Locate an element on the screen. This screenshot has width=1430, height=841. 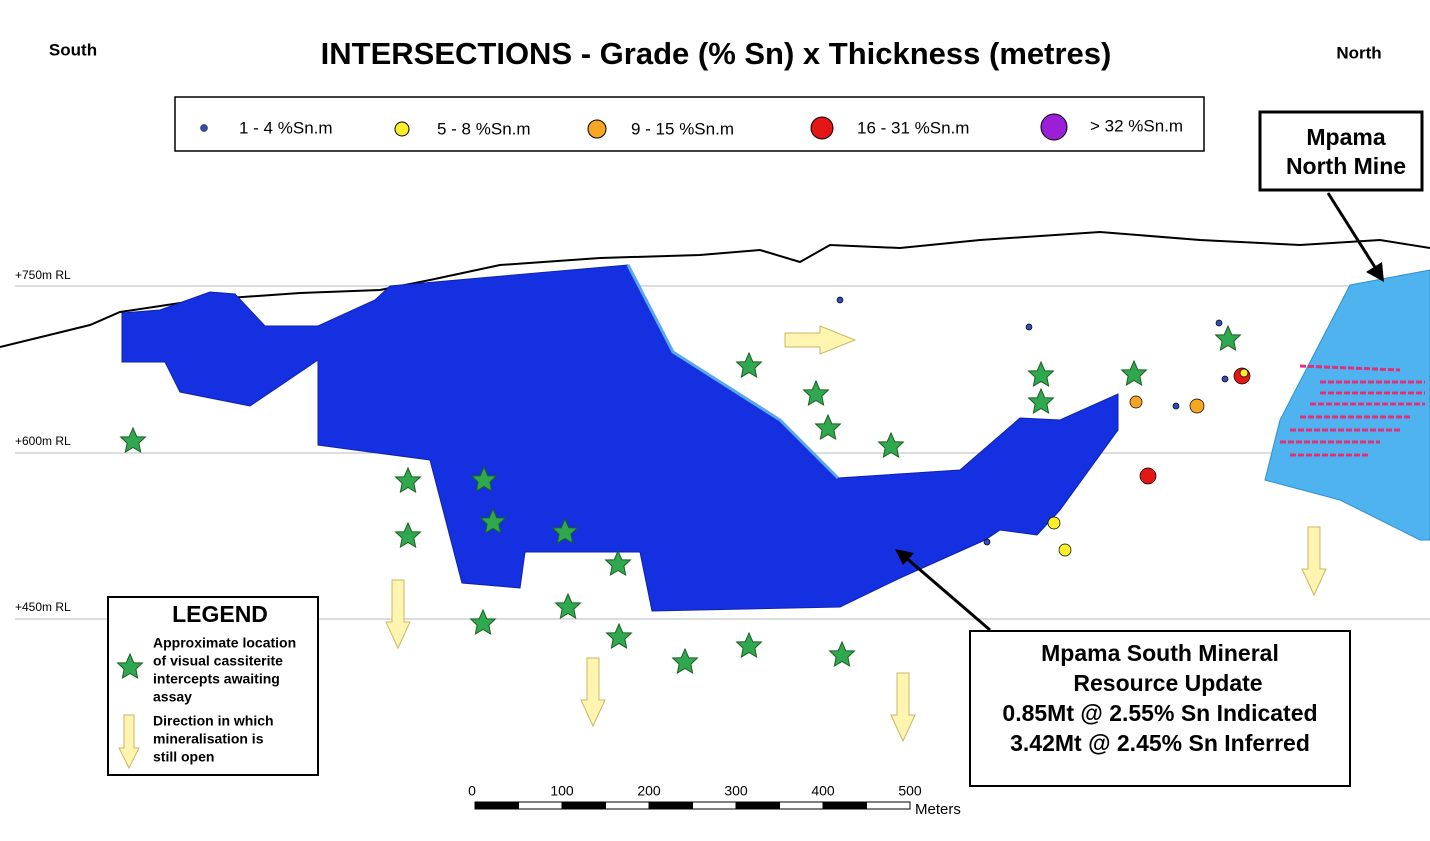
mine-label: Mpama is located at coordinates (1345, 137).